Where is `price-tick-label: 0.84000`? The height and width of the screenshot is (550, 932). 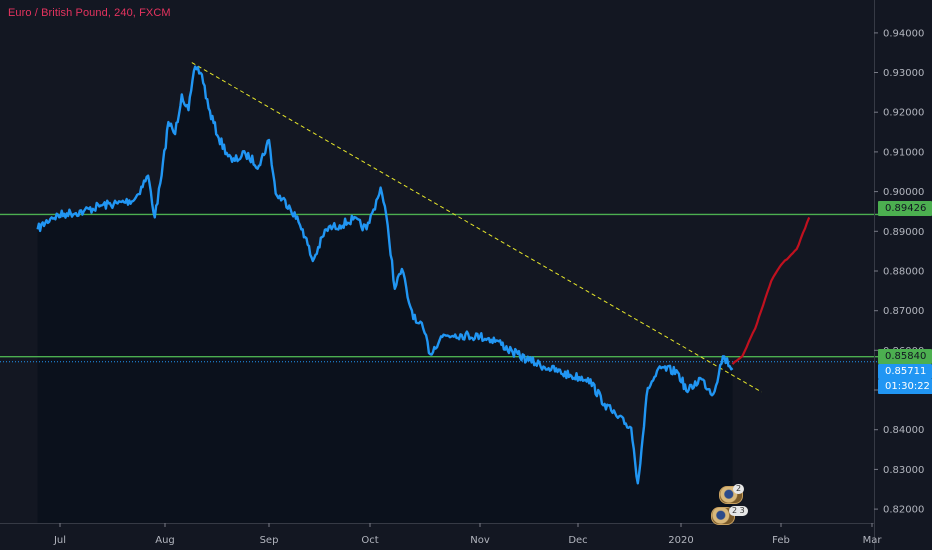
price-tick-label: 0.84000 is located at coordinates (903, 430).